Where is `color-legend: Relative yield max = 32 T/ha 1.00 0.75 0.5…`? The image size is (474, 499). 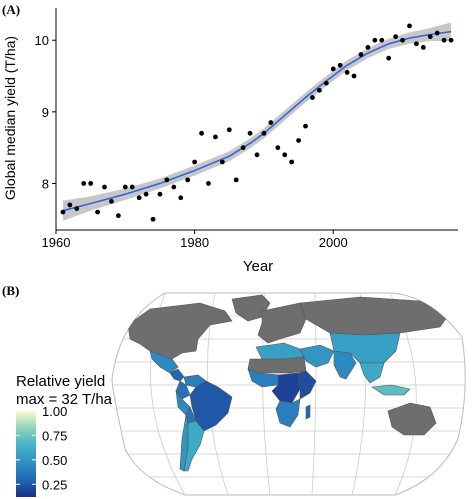
color-legend: Relative yield max = 32 T/ha 1.00 0.75 0.5… is located at coordinates (64, 435).